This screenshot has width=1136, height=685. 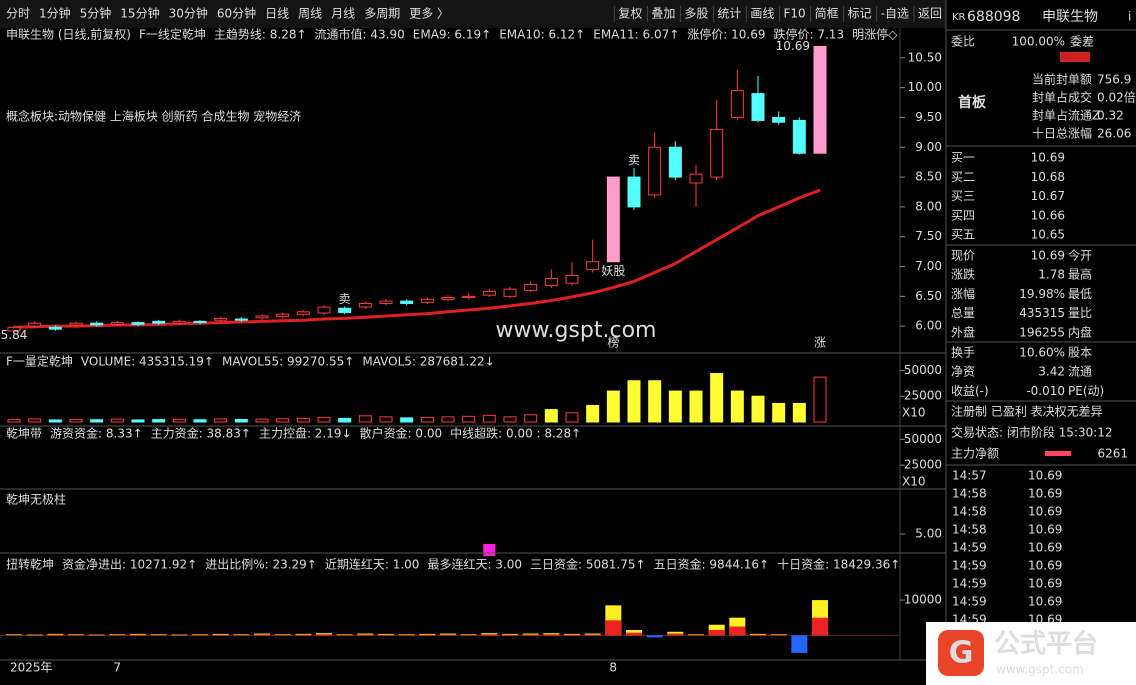 I want to click on tool-button: 返回, so click(x=930, y=14).